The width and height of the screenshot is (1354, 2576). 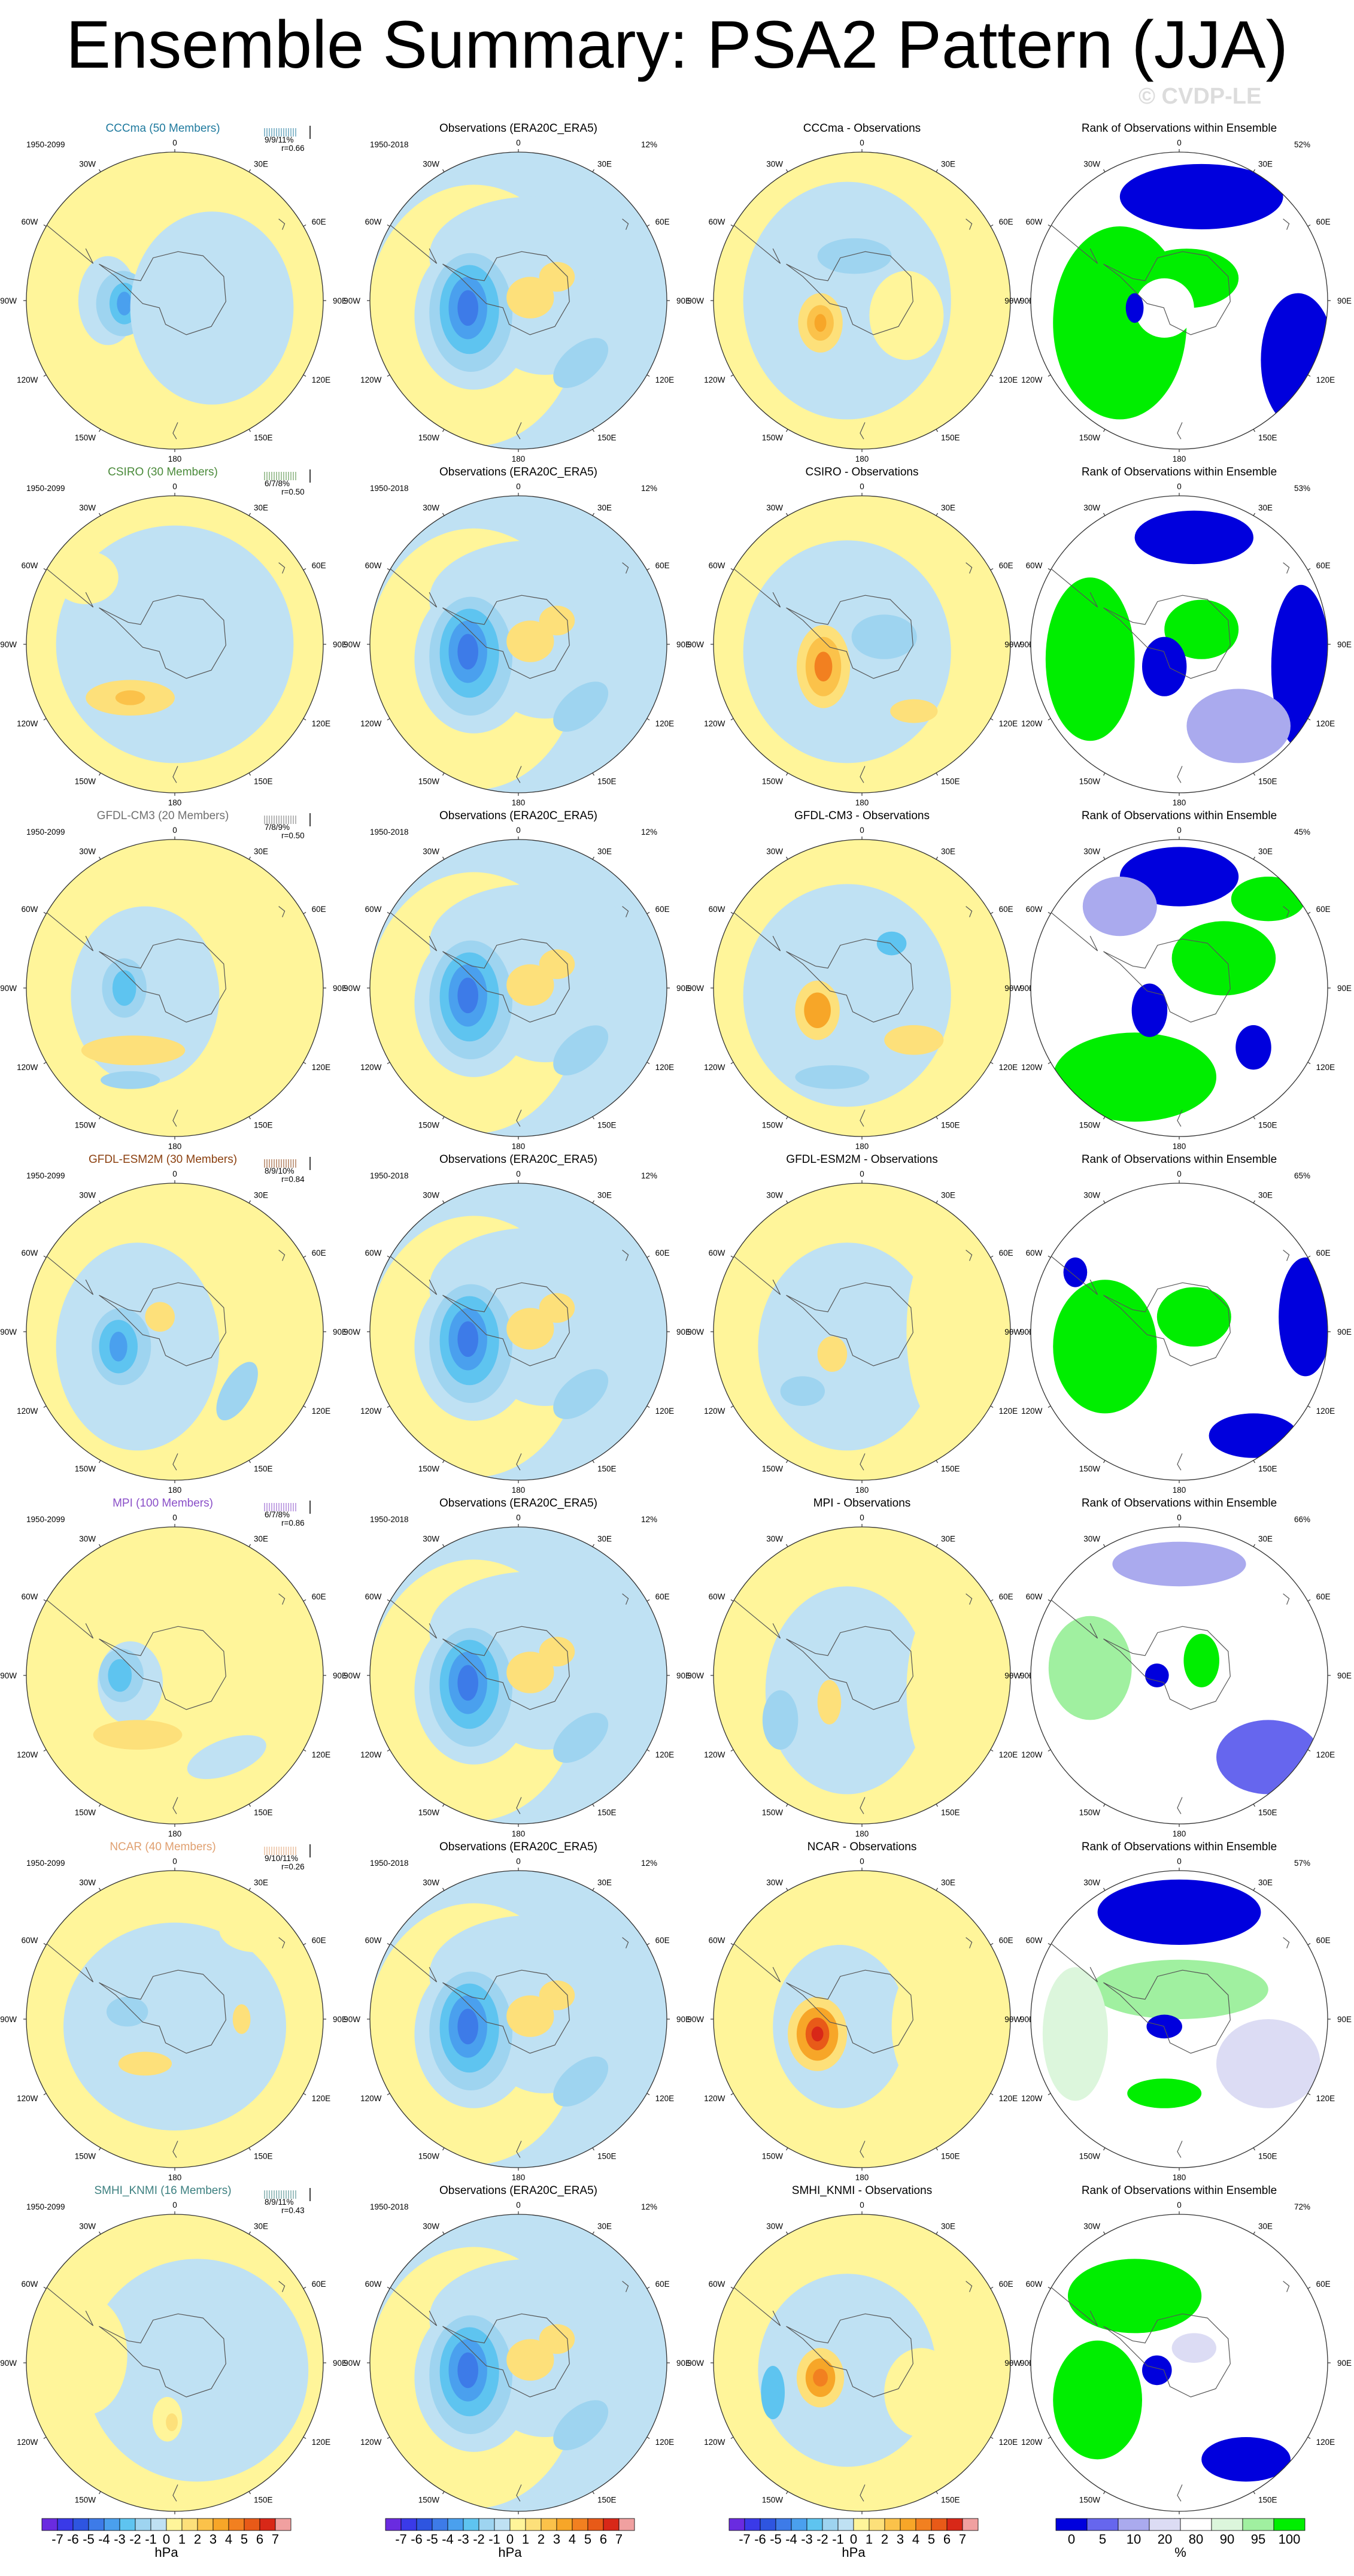 I want to click on longitude-label-120w: 120W, so click(x=371, y=379).